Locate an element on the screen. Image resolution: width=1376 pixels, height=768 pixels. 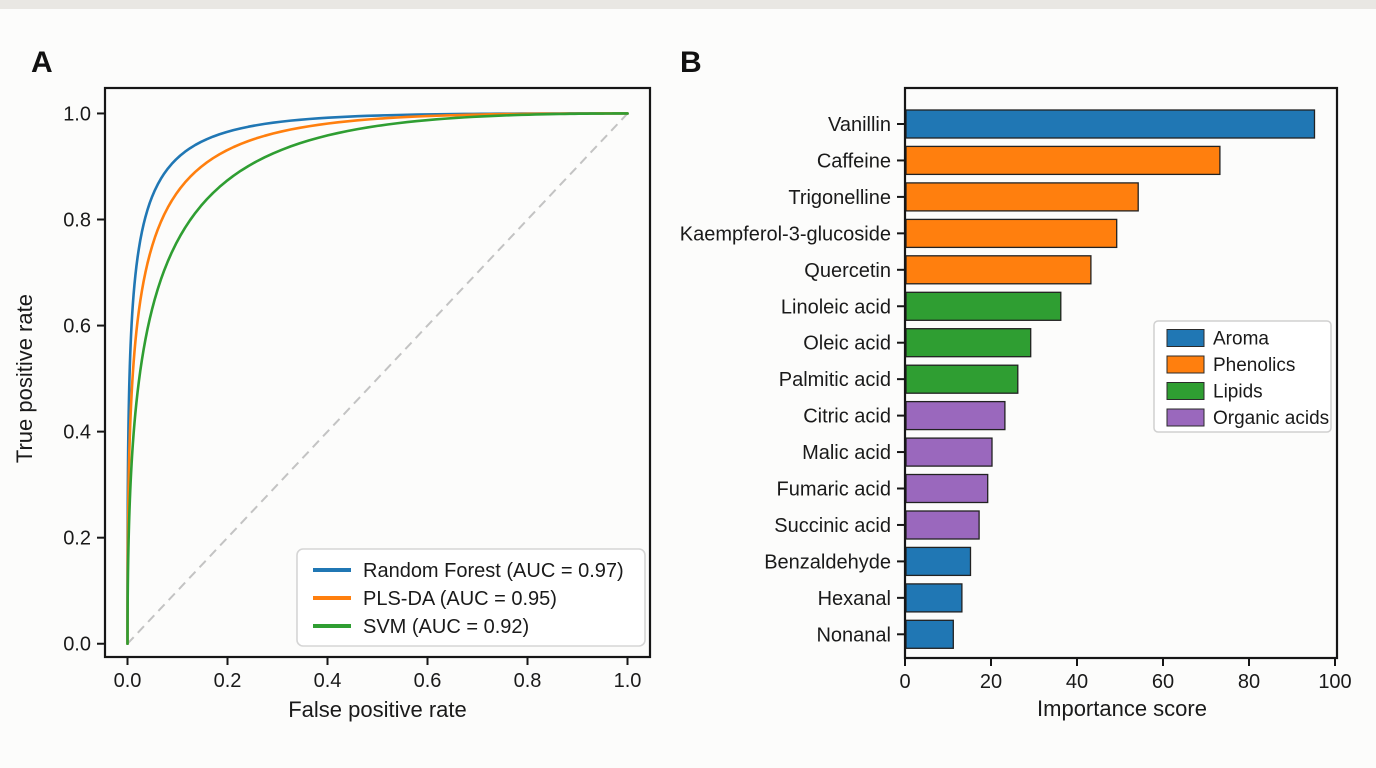
bar-label-fumaric-acid: Fumaric acid is located at coordinates (834, 490).